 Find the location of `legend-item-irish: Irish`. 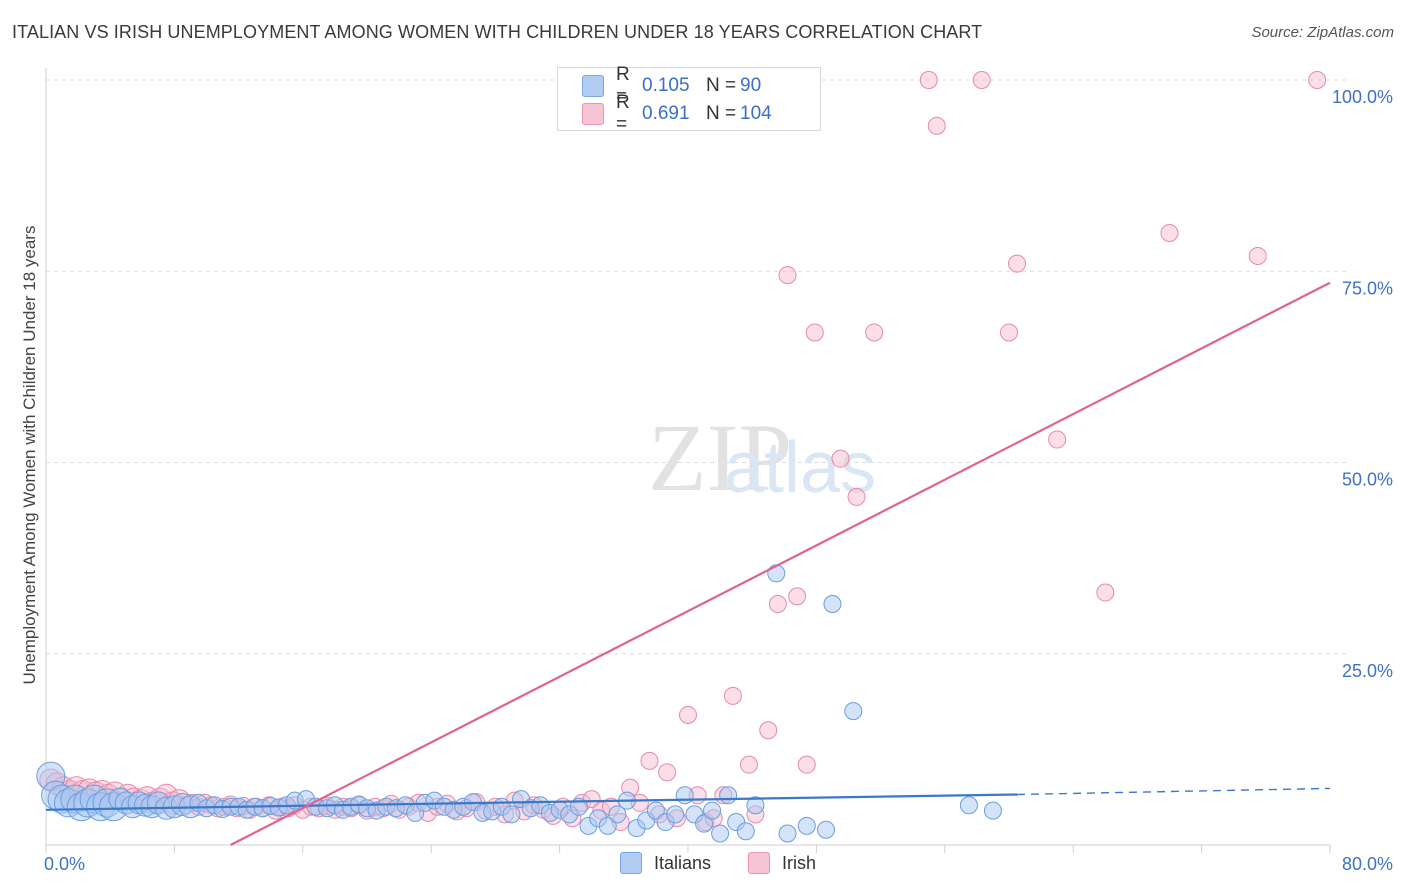

legend-item-irish: Irish is located at coordinates (782, 863).